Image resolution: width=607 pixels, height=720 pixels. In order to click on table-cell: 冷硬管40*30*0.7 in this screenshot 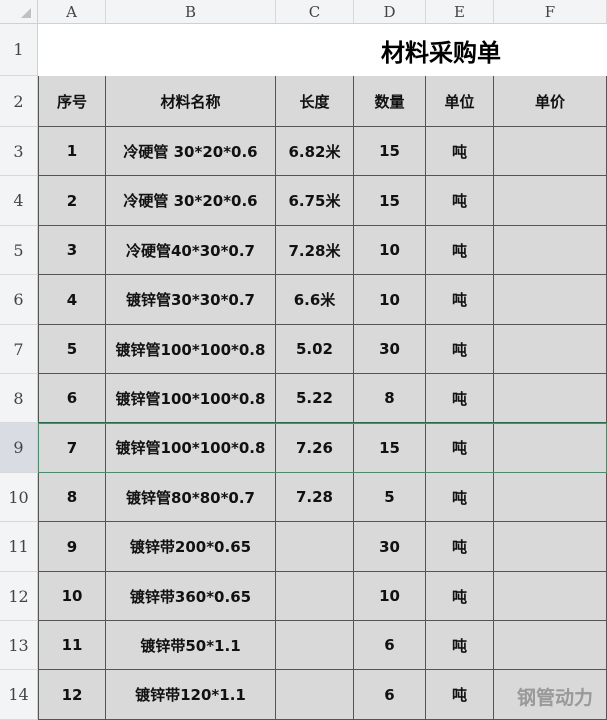, I will do `click(191, 250)`.